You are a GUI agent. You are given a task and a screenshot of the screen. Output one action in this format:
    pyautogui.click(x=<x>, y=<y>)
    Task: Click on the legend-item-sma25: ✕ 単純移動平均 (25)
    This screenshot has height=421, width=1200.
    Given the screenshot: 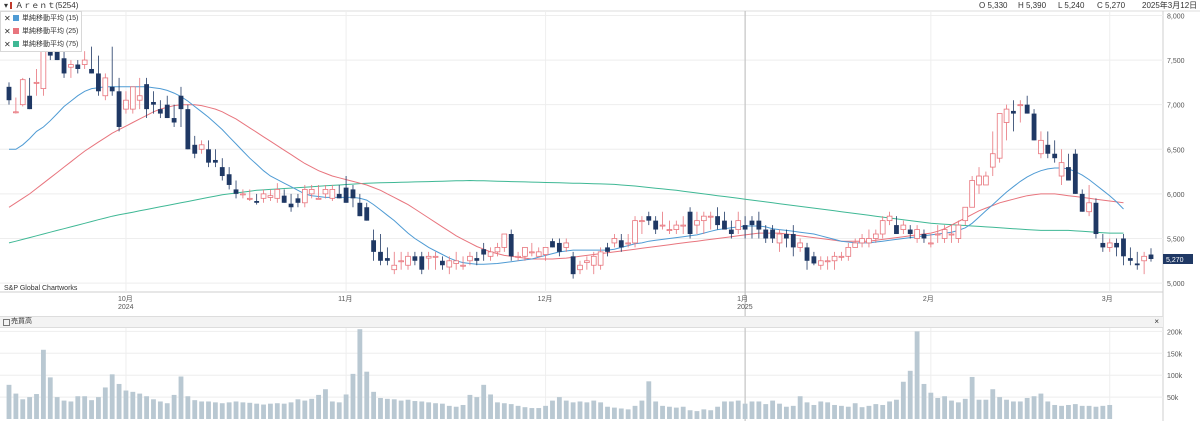 What is the action you would take?
    pyautogui.click(x=41, y=31)
    